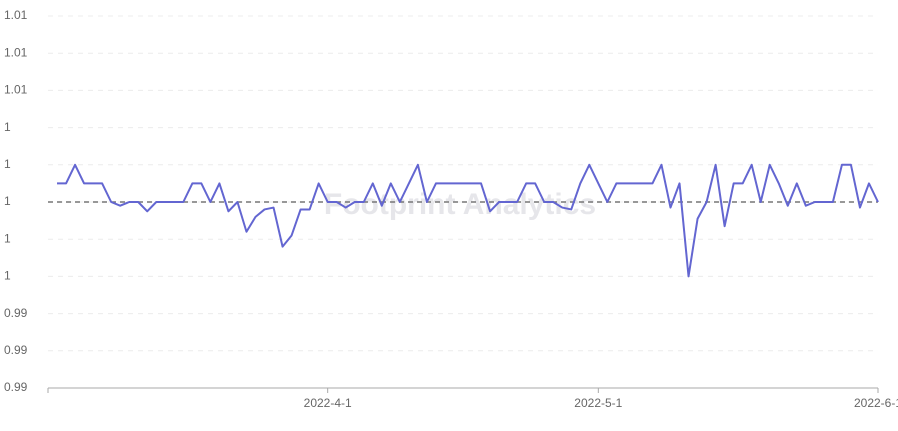 Image resolution: width=898 pixels, height=431 pixels. Describe the element at coordinates (328, 403) in the screenshot. I see `x-tick-label: 2022-4-1` at that location.